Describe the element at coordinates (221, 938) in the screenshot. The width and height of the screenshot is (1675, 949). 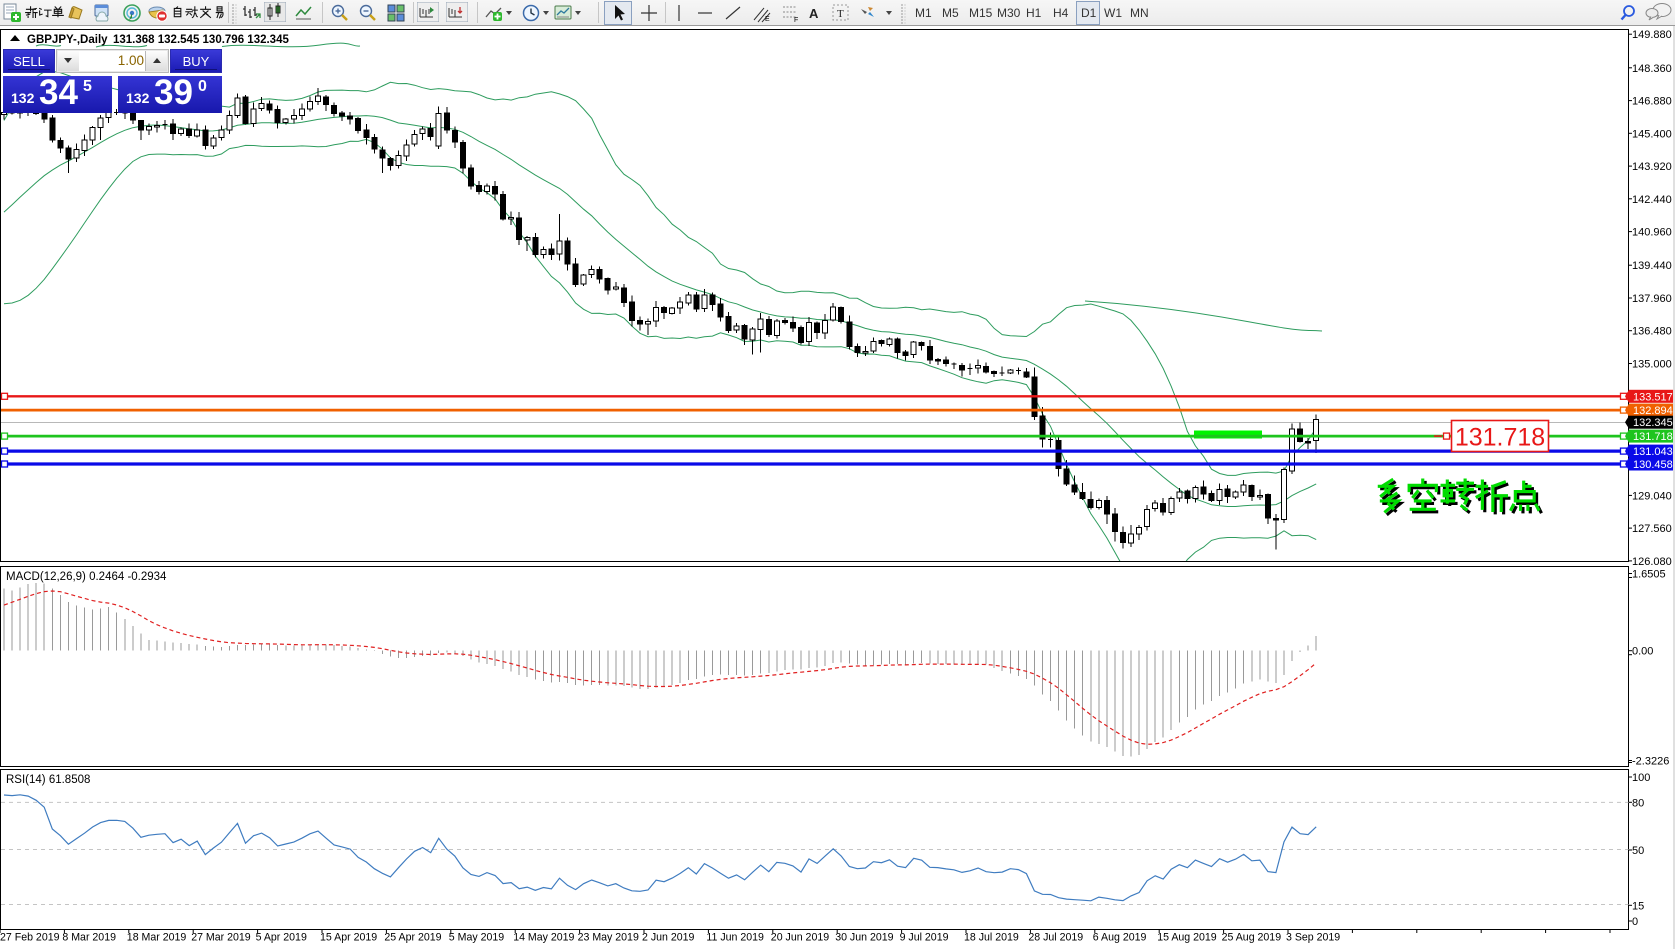
I see `svg-text: 27 Mar 2019` at that location.